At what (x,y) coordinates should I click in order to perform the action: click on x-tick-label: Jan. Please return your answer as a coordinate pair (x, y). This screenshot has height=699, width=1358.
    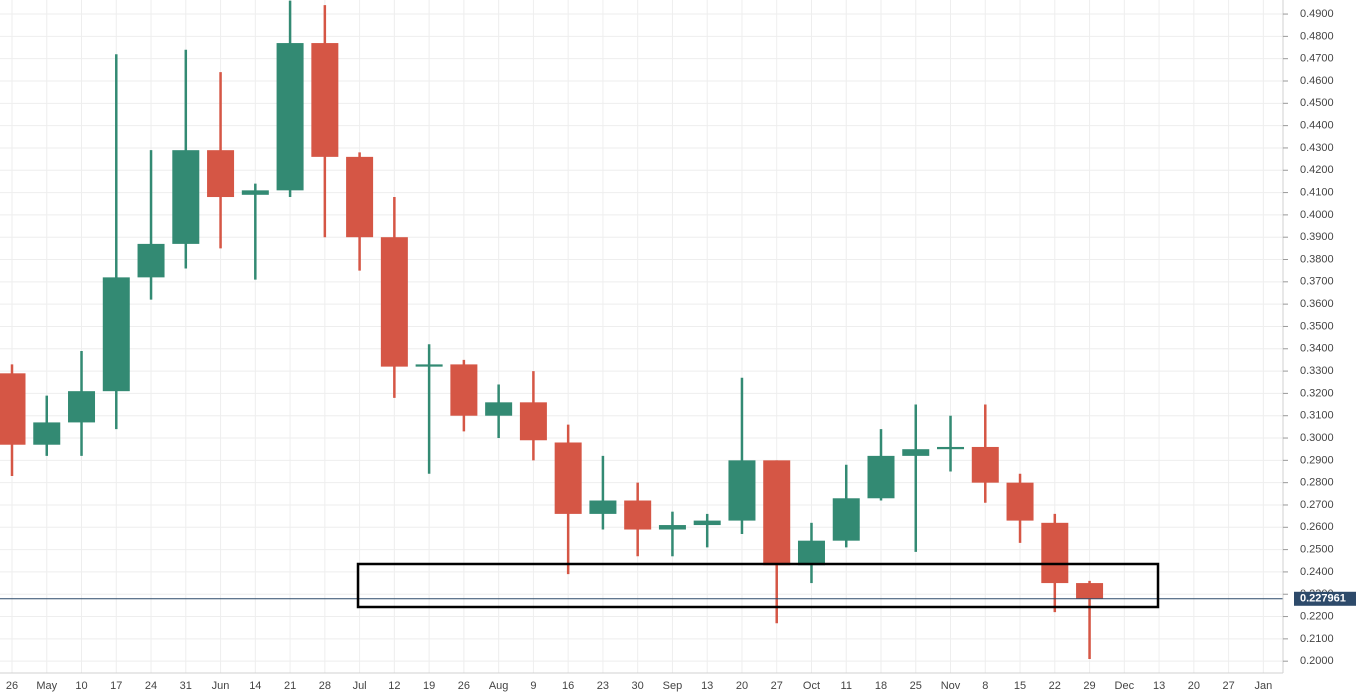
    Looking at the image, I should click on (1263, 686).